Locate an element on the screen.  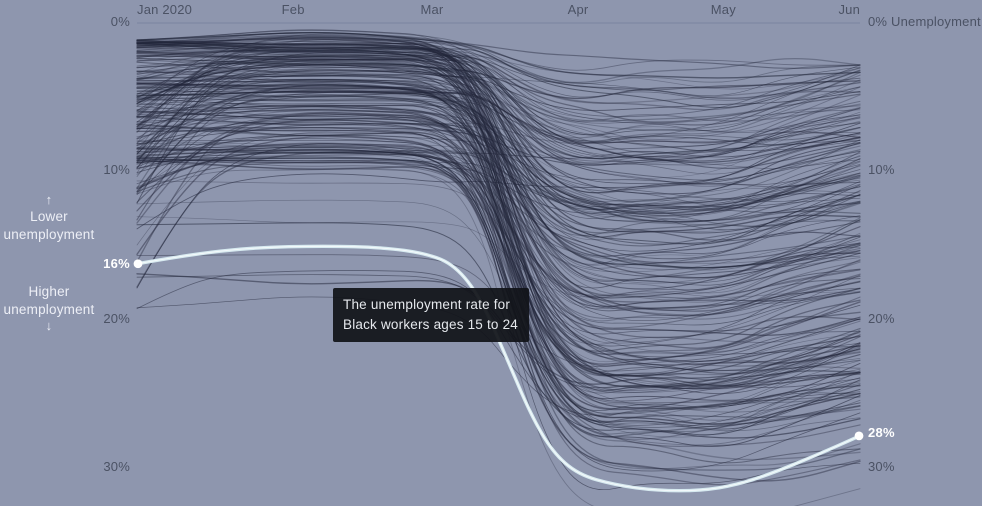
x-tick-jun: Jun is located at coordinates (849, 9).